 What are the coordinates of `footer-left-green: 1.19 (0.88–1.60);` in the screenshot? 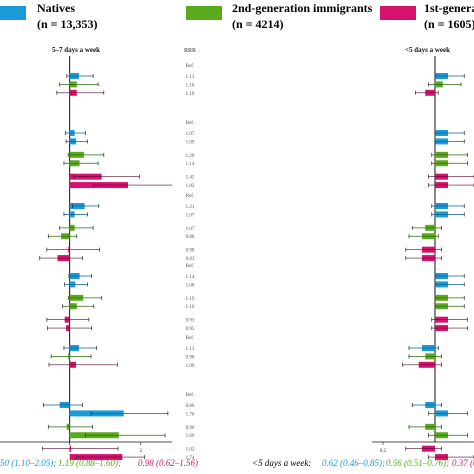 It's located at (89, 463).